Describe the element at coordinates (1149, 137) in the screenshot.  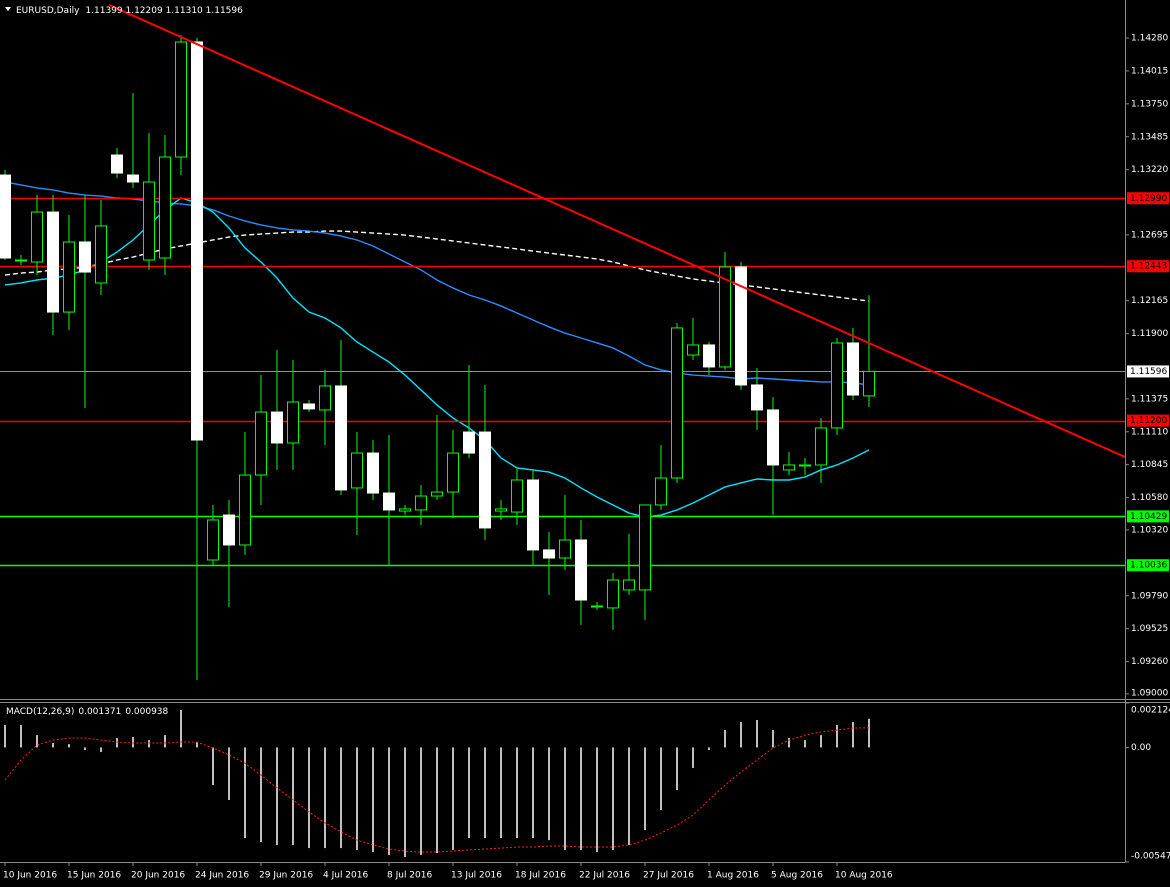
I see `y-tick-label: 1.13485` at that location.